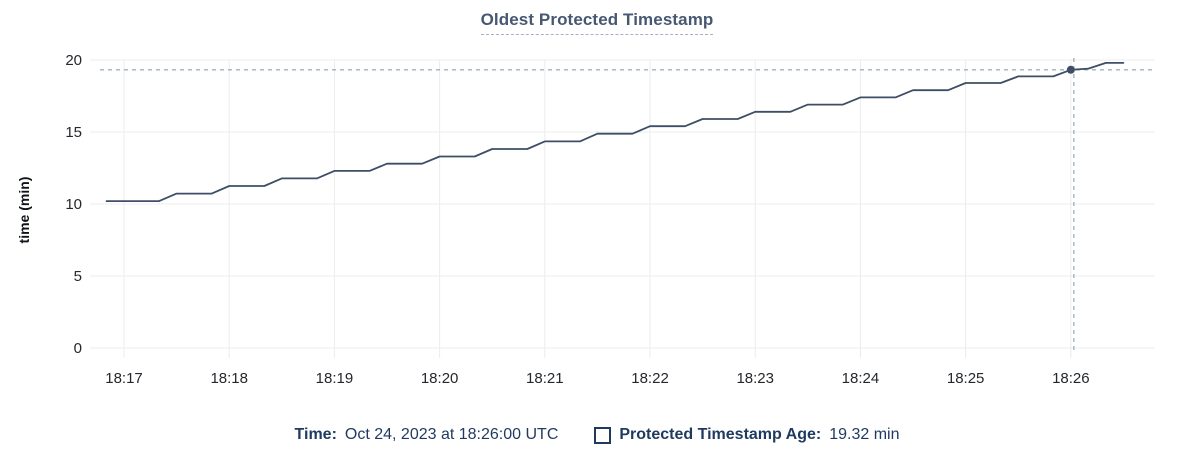  Describe the element at coordinates (78, 348) in the screenshot. I see `svg-text: 0` at that location.